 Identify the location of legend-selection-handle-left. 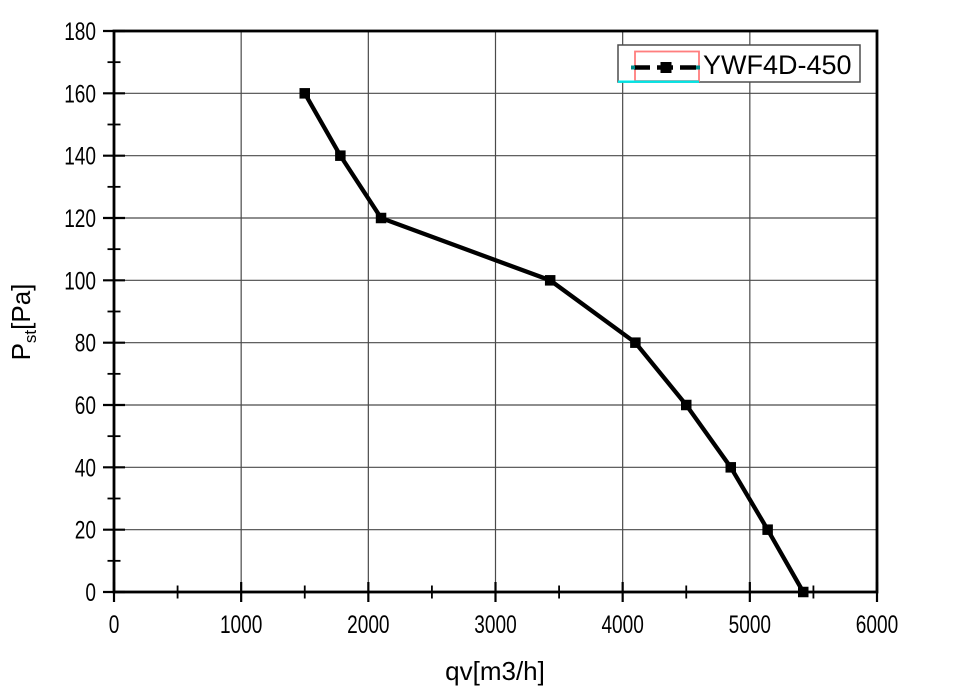
(633, 67).